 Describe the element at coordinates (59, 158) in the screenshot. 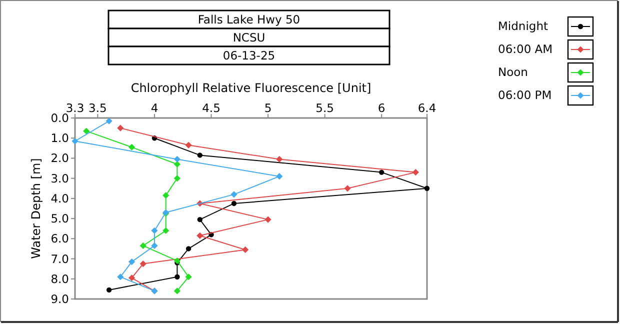

I see `y-tick-label: 2.0` at that location.